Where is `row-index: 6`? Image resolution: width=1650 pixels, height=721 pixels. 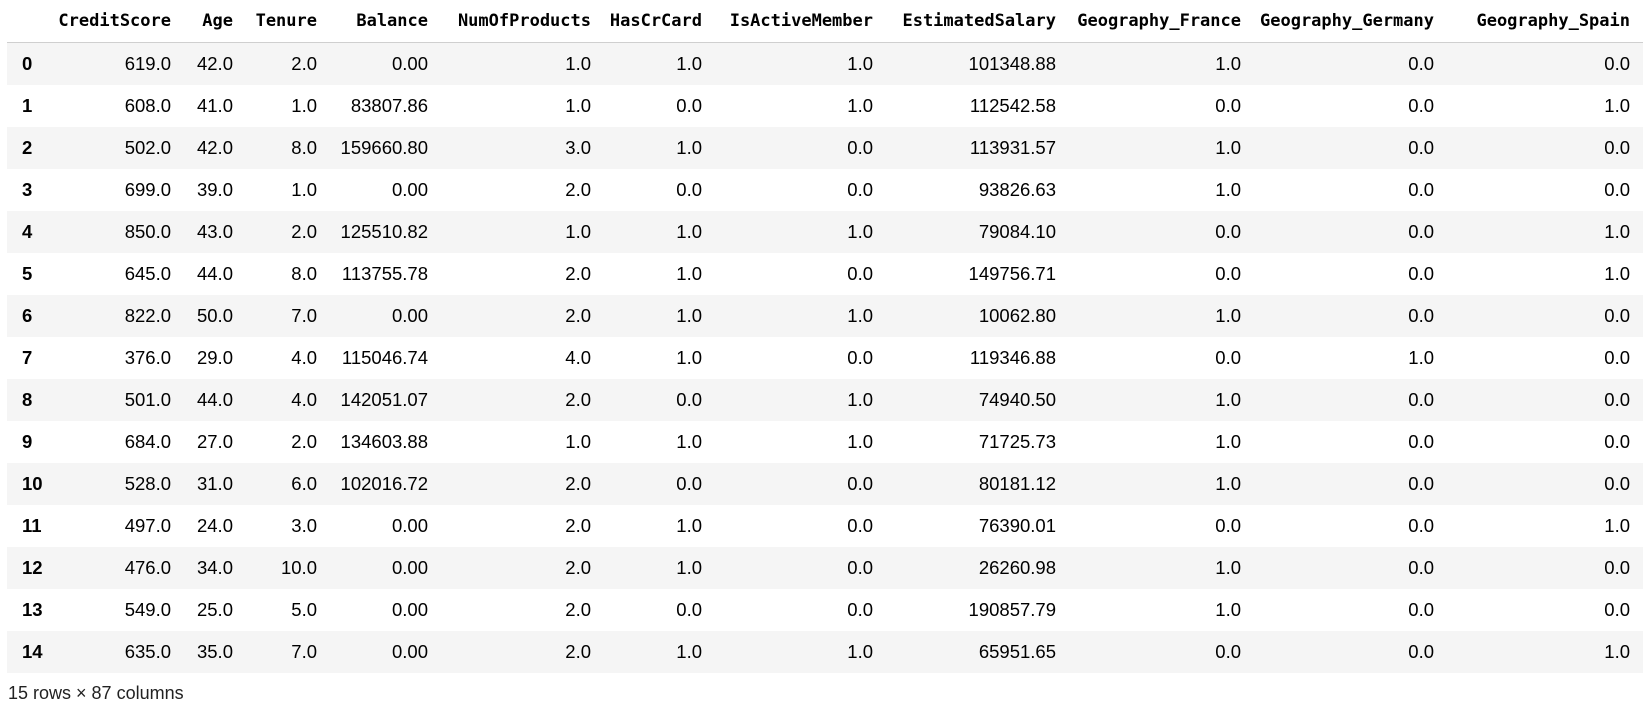
row-index: 6 is located at coordinates (27, 315).